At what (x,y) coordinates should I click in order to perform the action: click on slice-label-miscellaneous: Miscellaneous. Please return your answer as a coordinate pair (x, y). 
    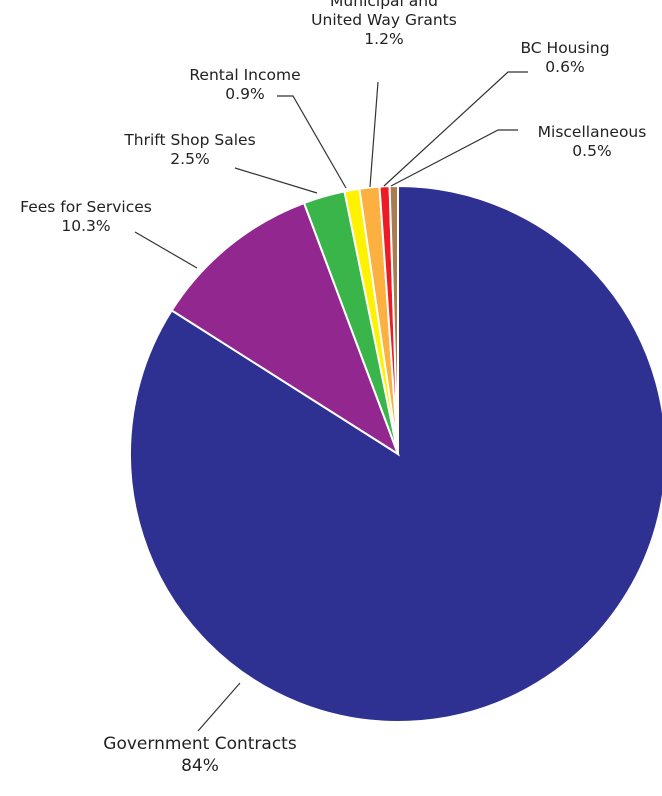
    Looking at the image, I should click on (592, 132).